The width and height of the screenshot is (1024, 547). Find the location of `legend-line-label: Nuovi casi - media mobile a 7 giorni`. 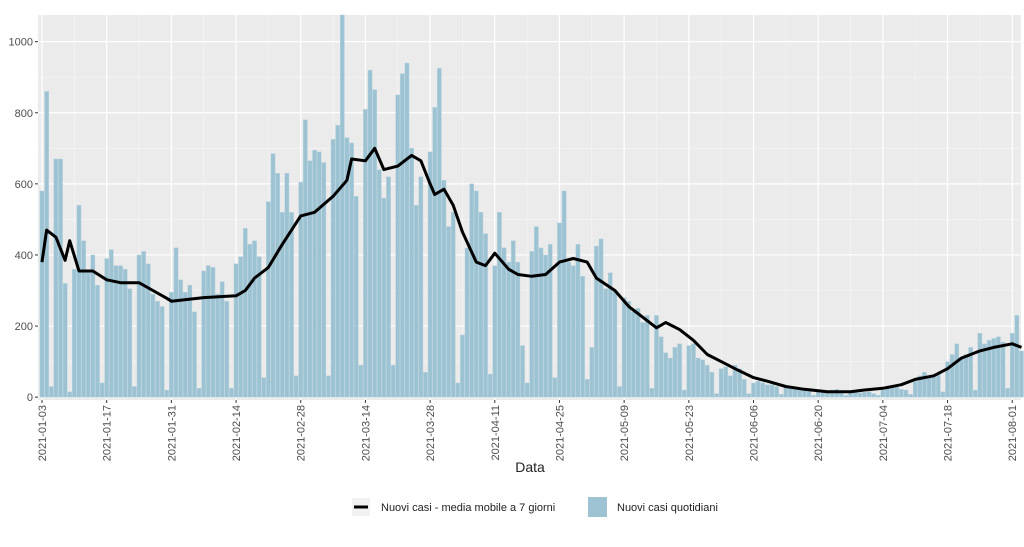

legend-line-label: Nuovi casi - media mobile a 7 giorni is located at coordinates (468, 508).